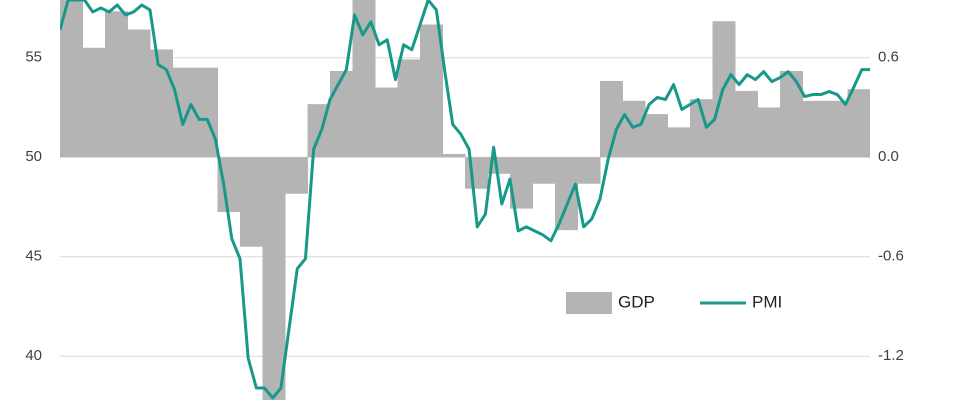 Image resolution: width=960 pixels, height=400 pixels. Describe the element at coordinates (891, 355) in the screenshot. I see `y2-tick-label: -1.2` at that location.